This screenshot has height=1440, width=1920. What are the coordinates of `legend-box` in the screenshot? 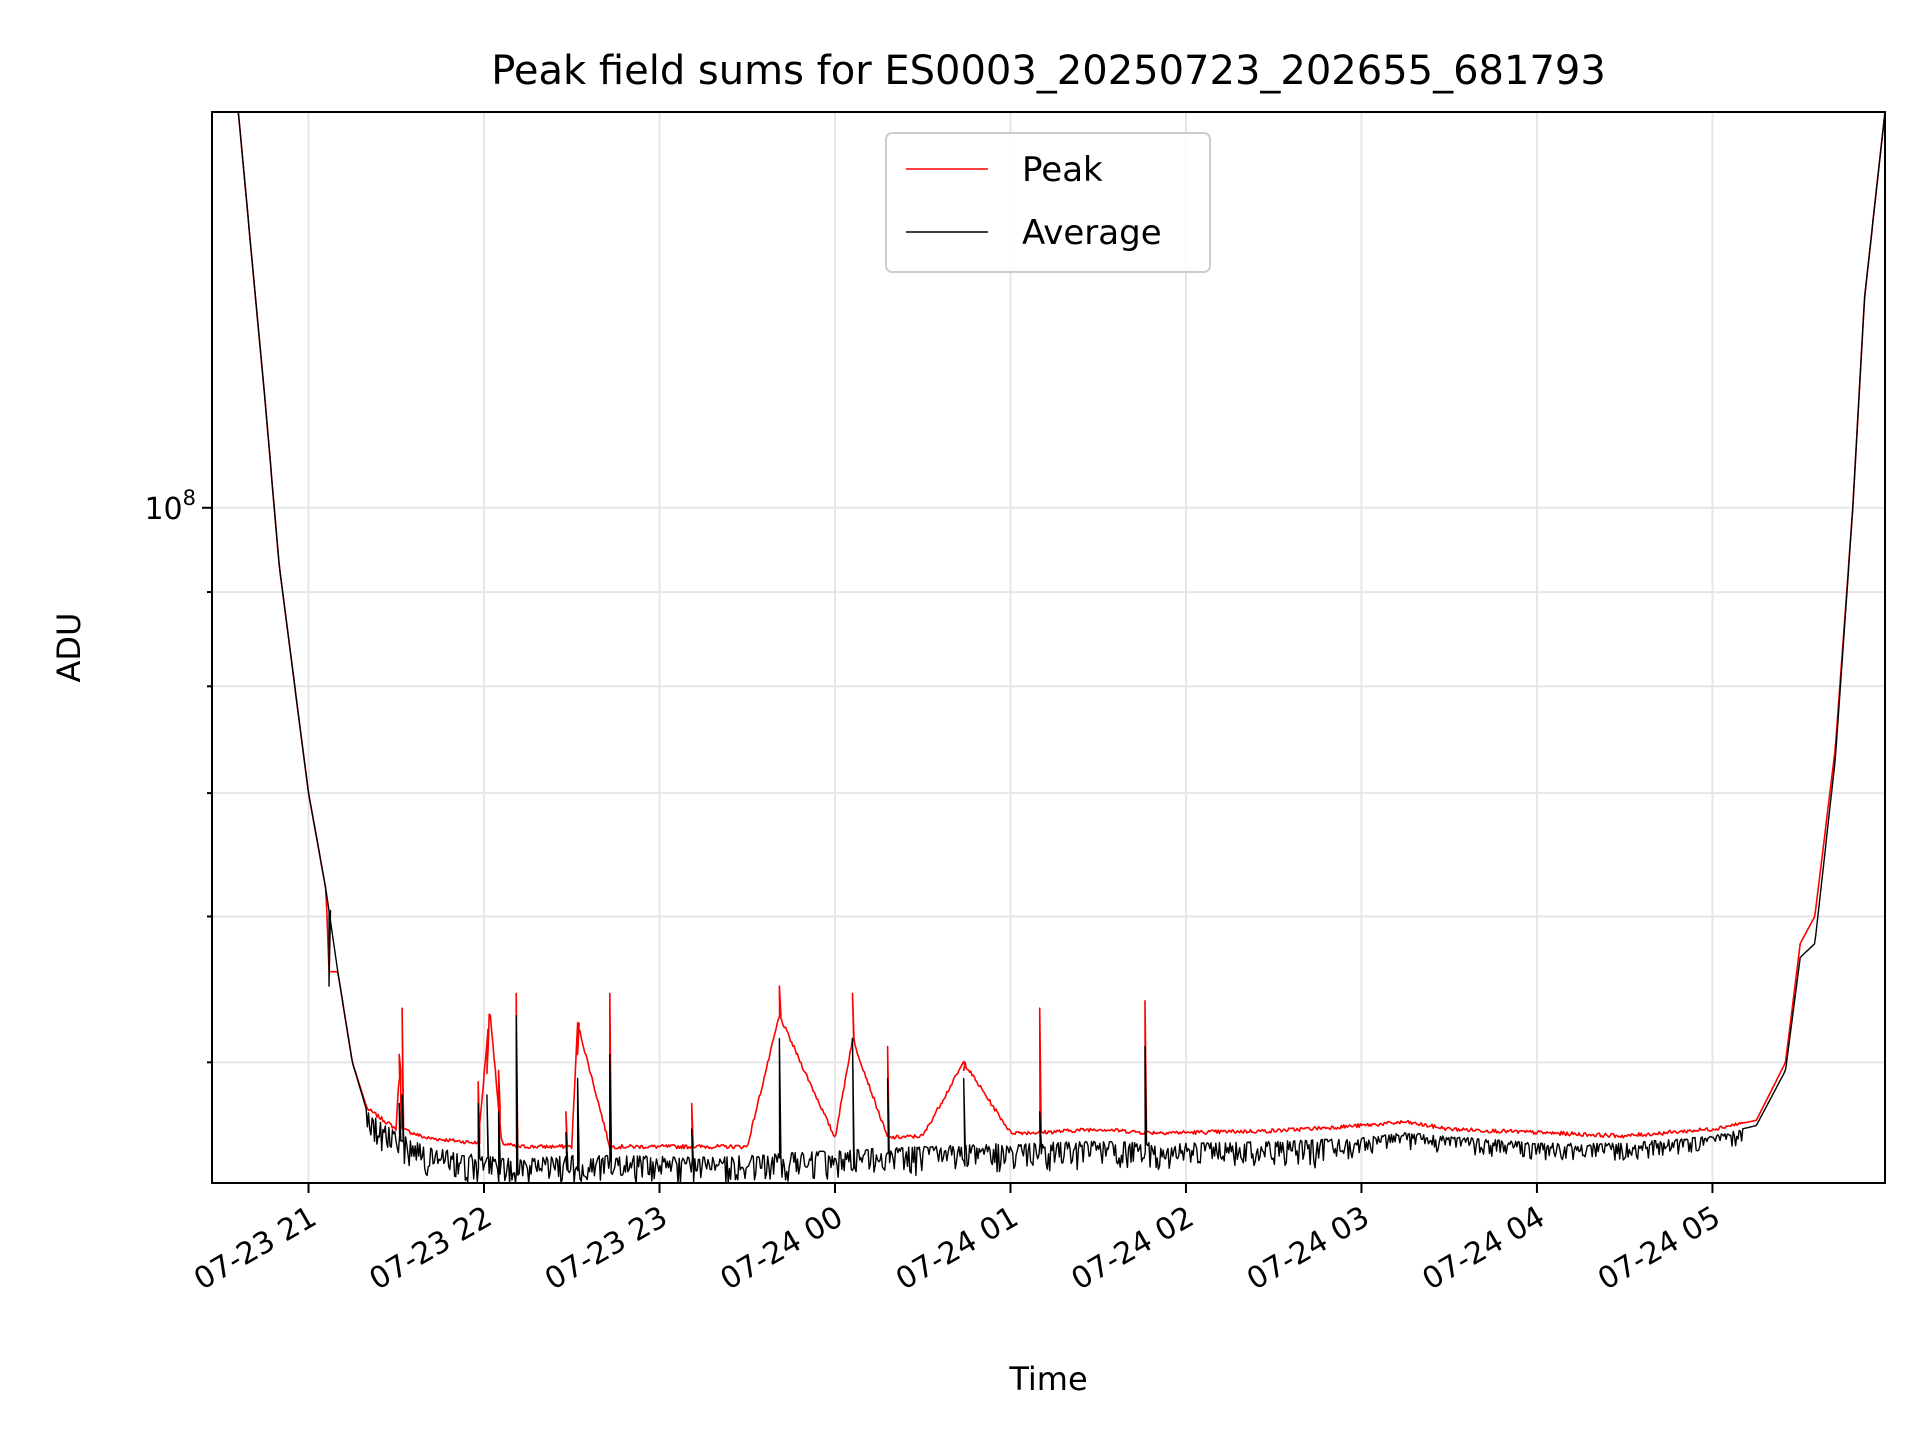 It's located at (1048, 202).